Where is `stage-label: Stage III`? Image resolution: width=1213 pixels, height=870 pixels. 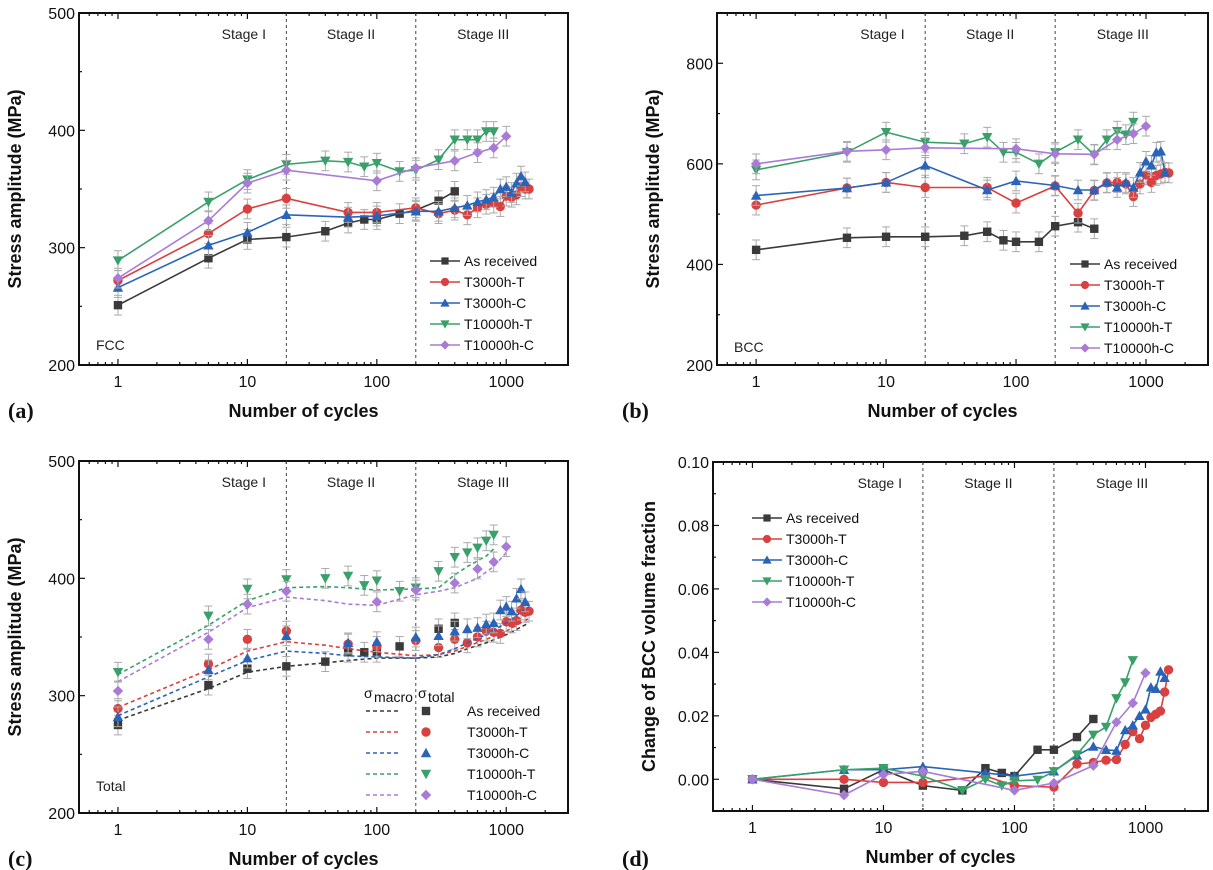
stage-label: Stage III is located at coordinates (483, 34).